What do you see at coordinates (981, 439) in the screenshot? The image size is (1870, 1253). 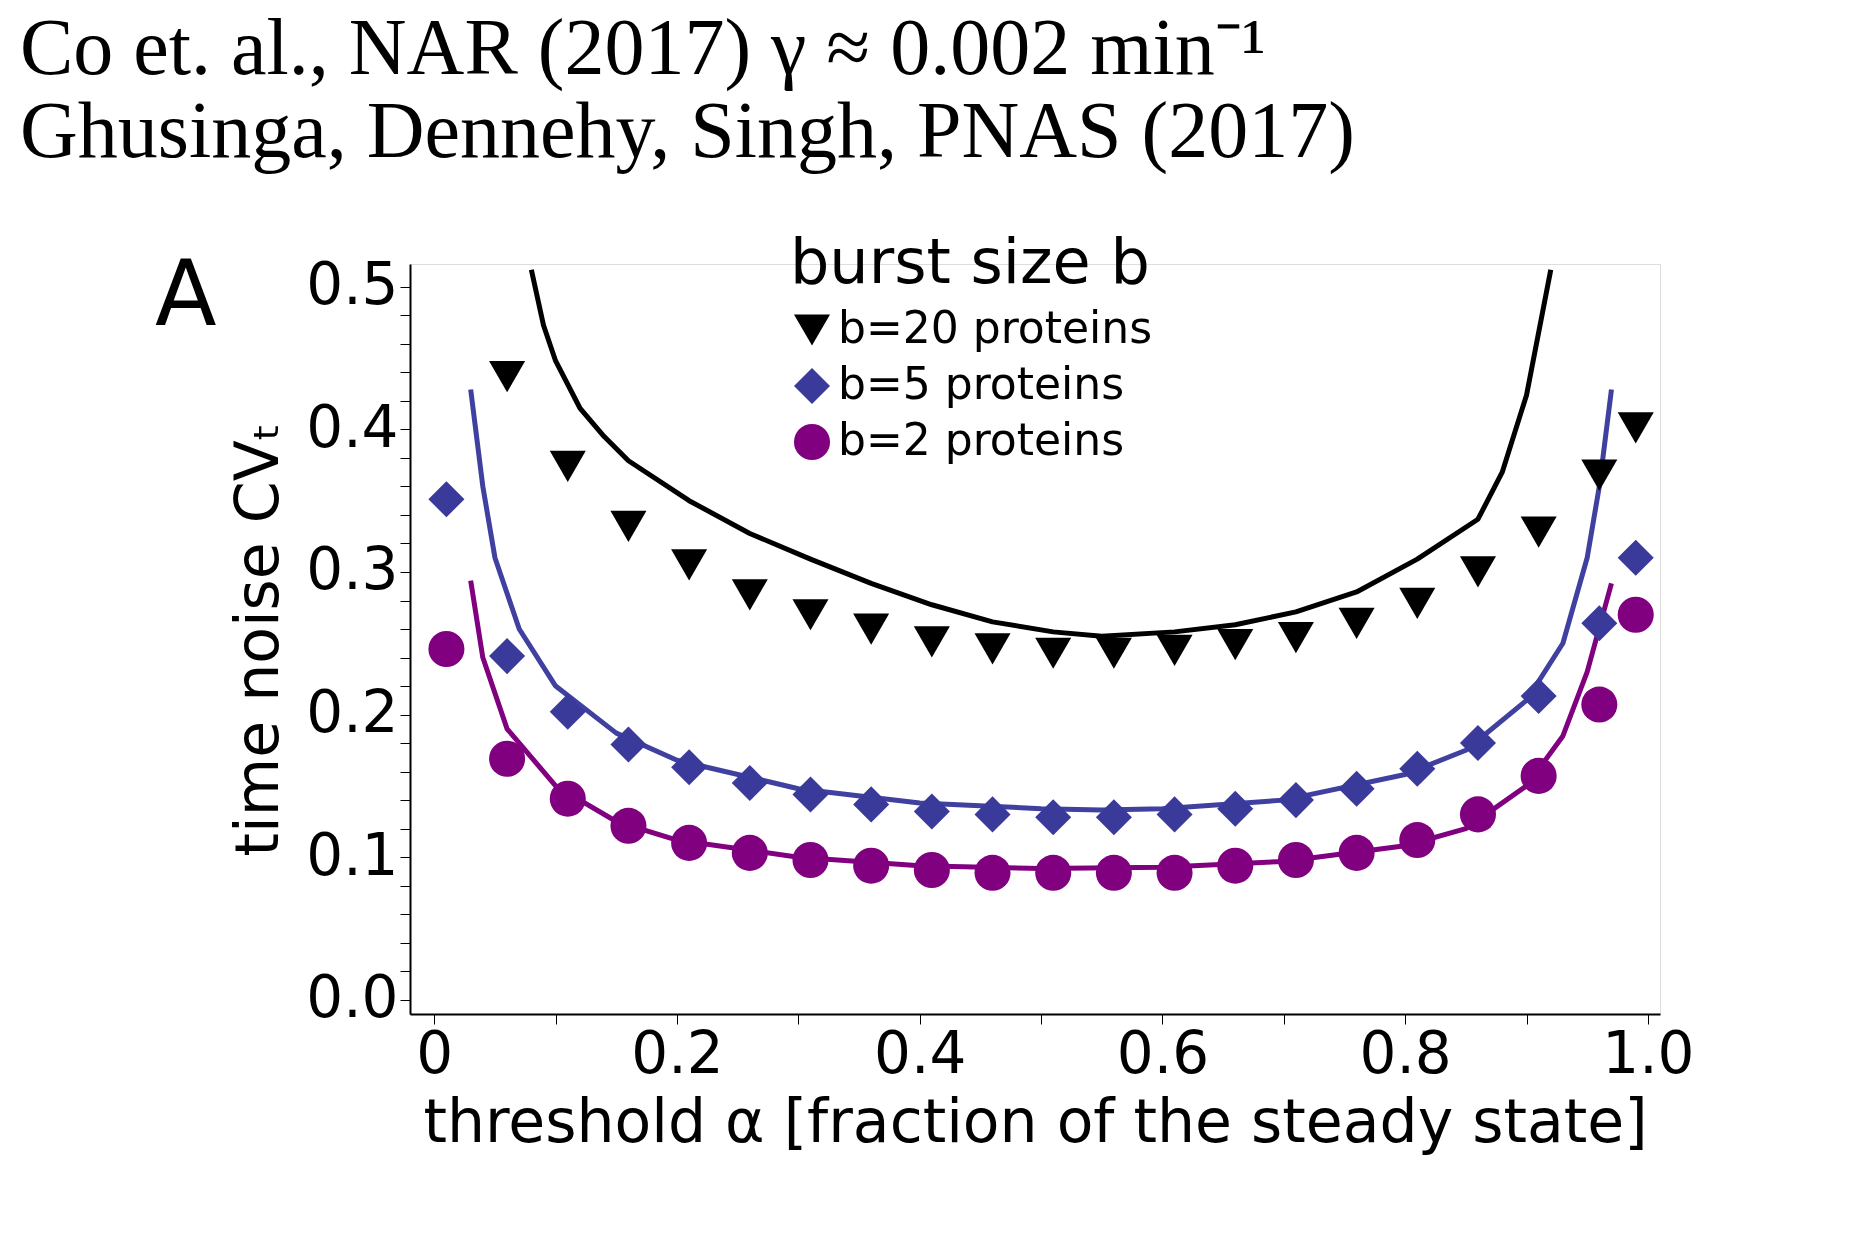 I see `legend-label: b=2 proteins` at bounding box center [981, 439].